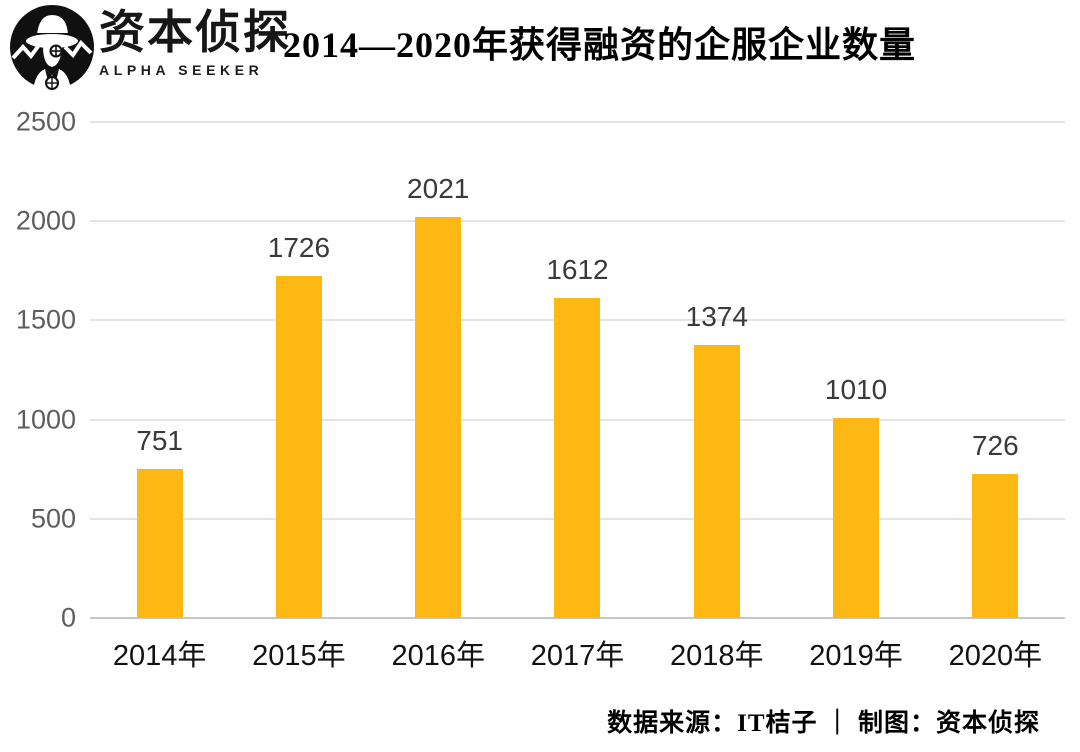  What do you see at coordinates (159, 441) in the screenshot?
I see `bar-value-label: 751` at bounding box center [159, 441].